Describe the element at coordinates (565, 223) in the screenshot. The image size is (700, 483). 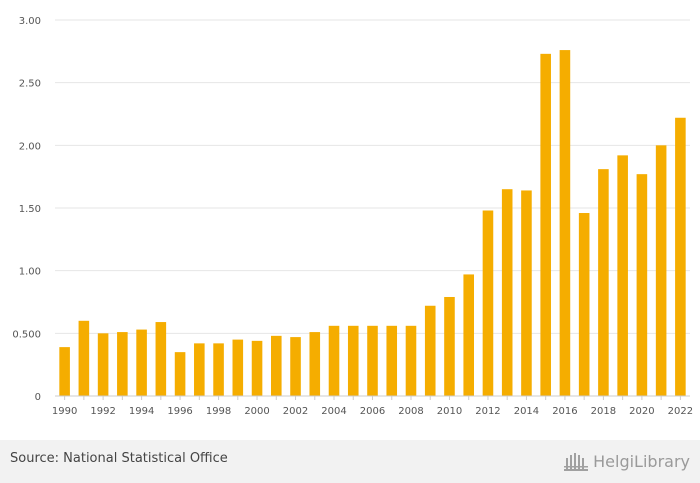
I see `bar-2016` at that location.